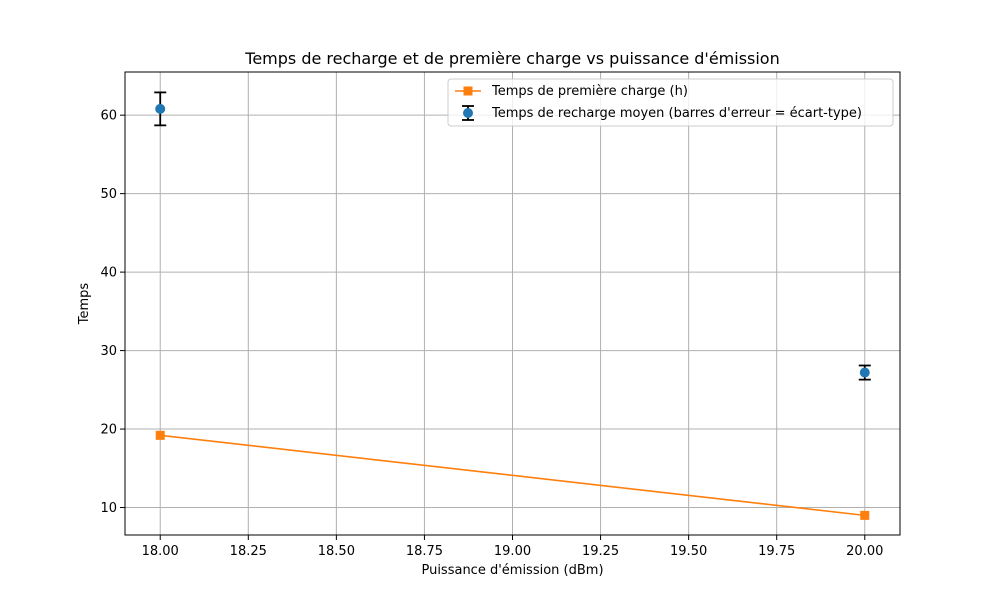 The image size is (1000, 604). I want to click on x-tick-label: 18.75, so click(424, 551).